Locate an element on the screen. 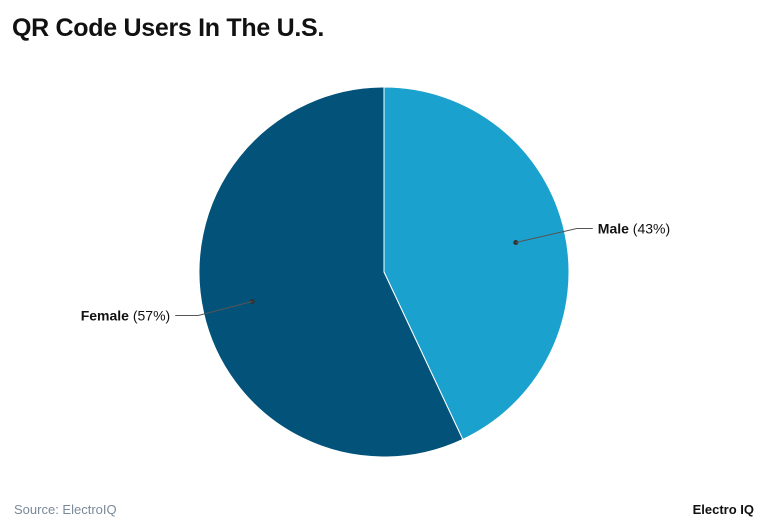 The image size is (768, 529). brand-logo: Electro IQ is located at coordinates (723, 509).